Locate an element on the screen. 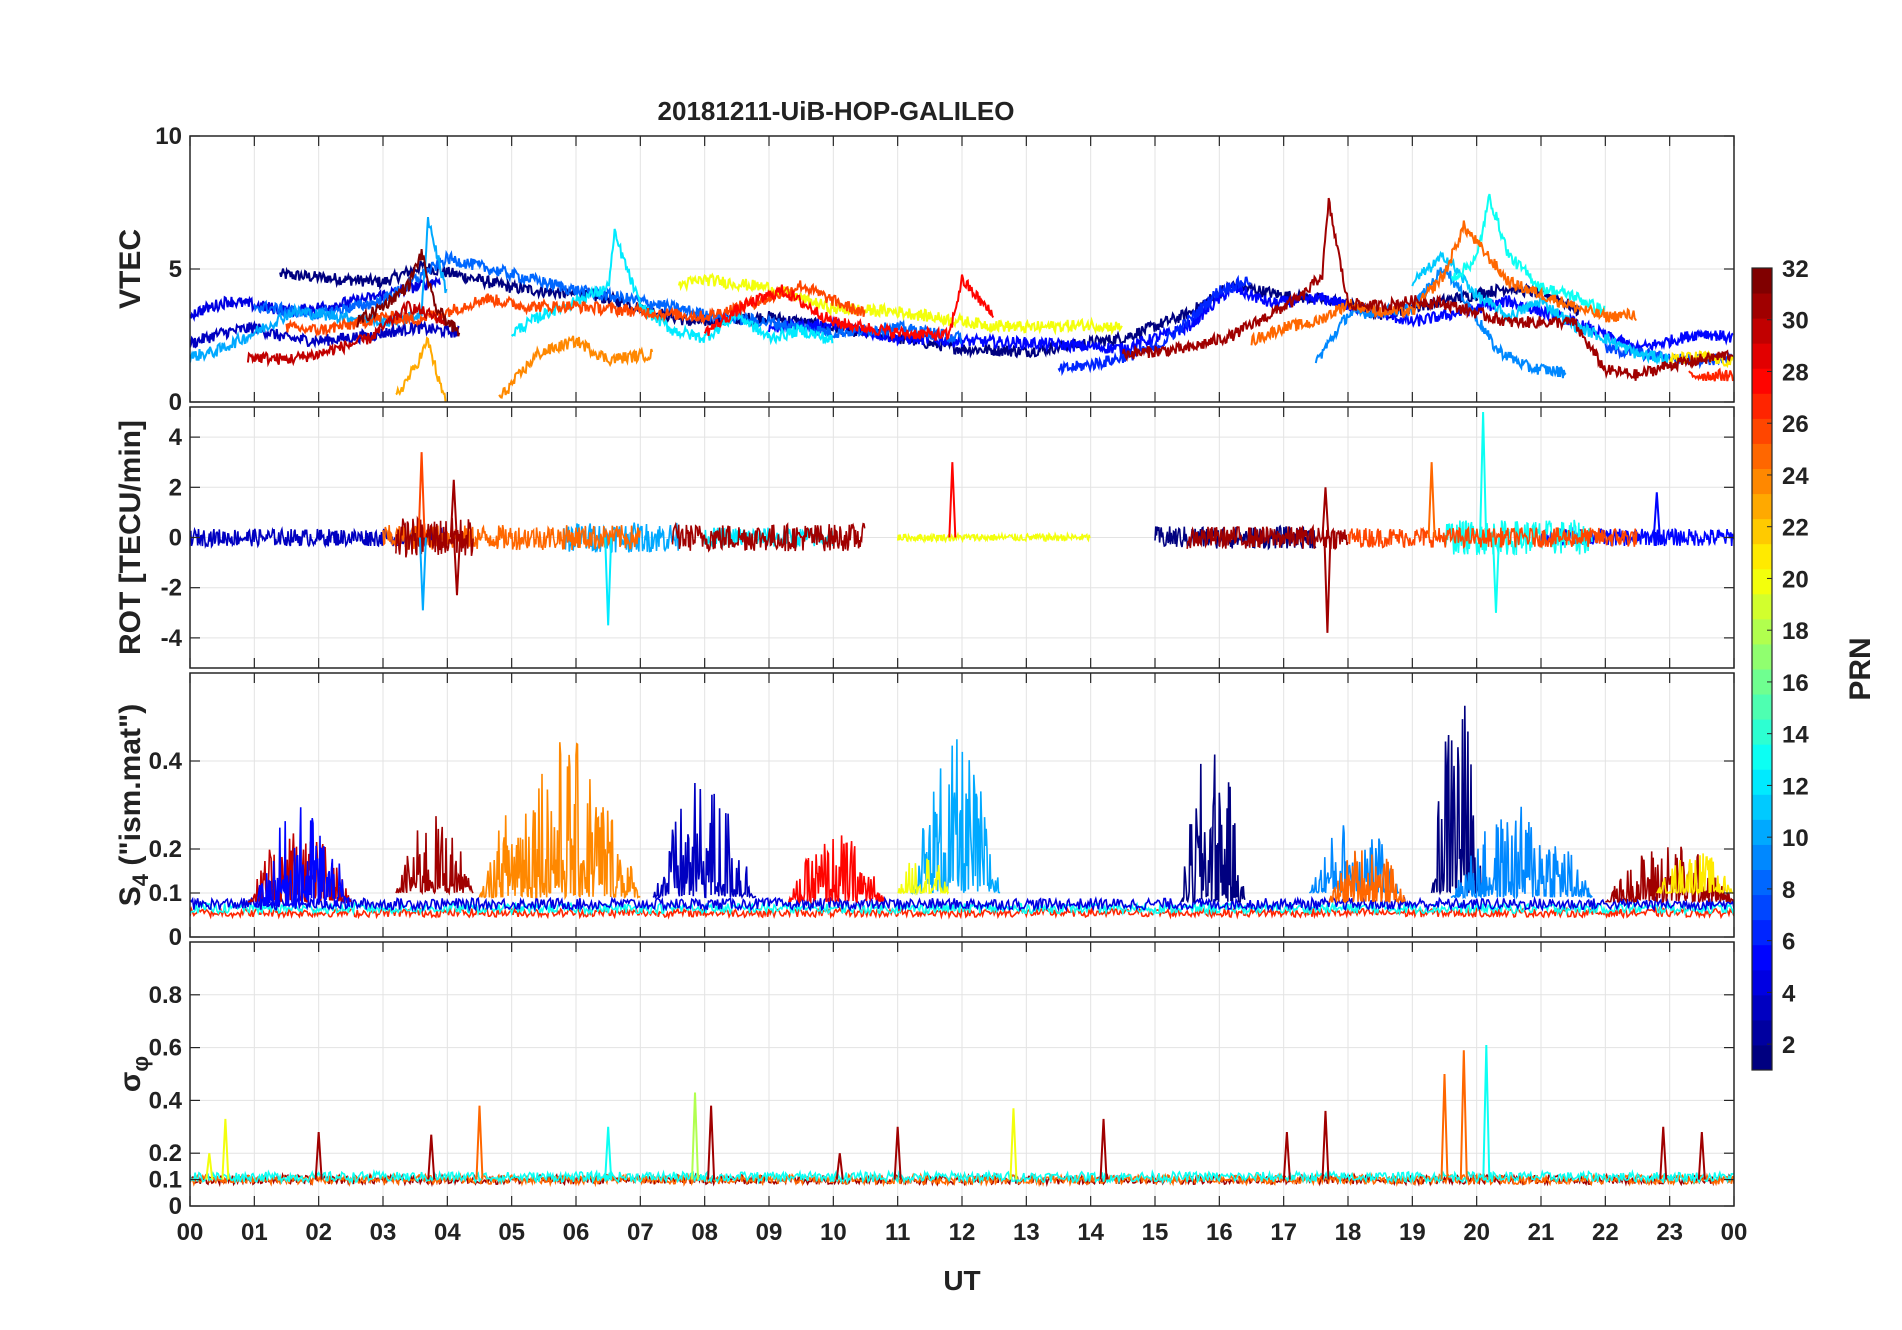 This screenshot has height=1330, width=1902. y-tick-label: -2 is located at coordinates (171, 588).